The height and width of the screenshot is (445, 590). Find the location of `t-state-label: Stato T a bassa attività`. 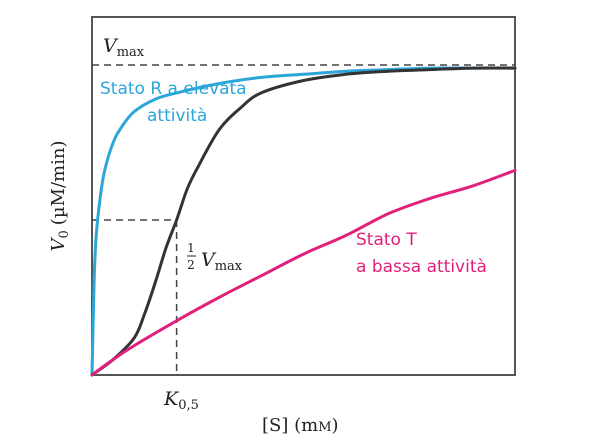

t-state-label: Stato T a bassa attività is located at coordinates (421, 253).